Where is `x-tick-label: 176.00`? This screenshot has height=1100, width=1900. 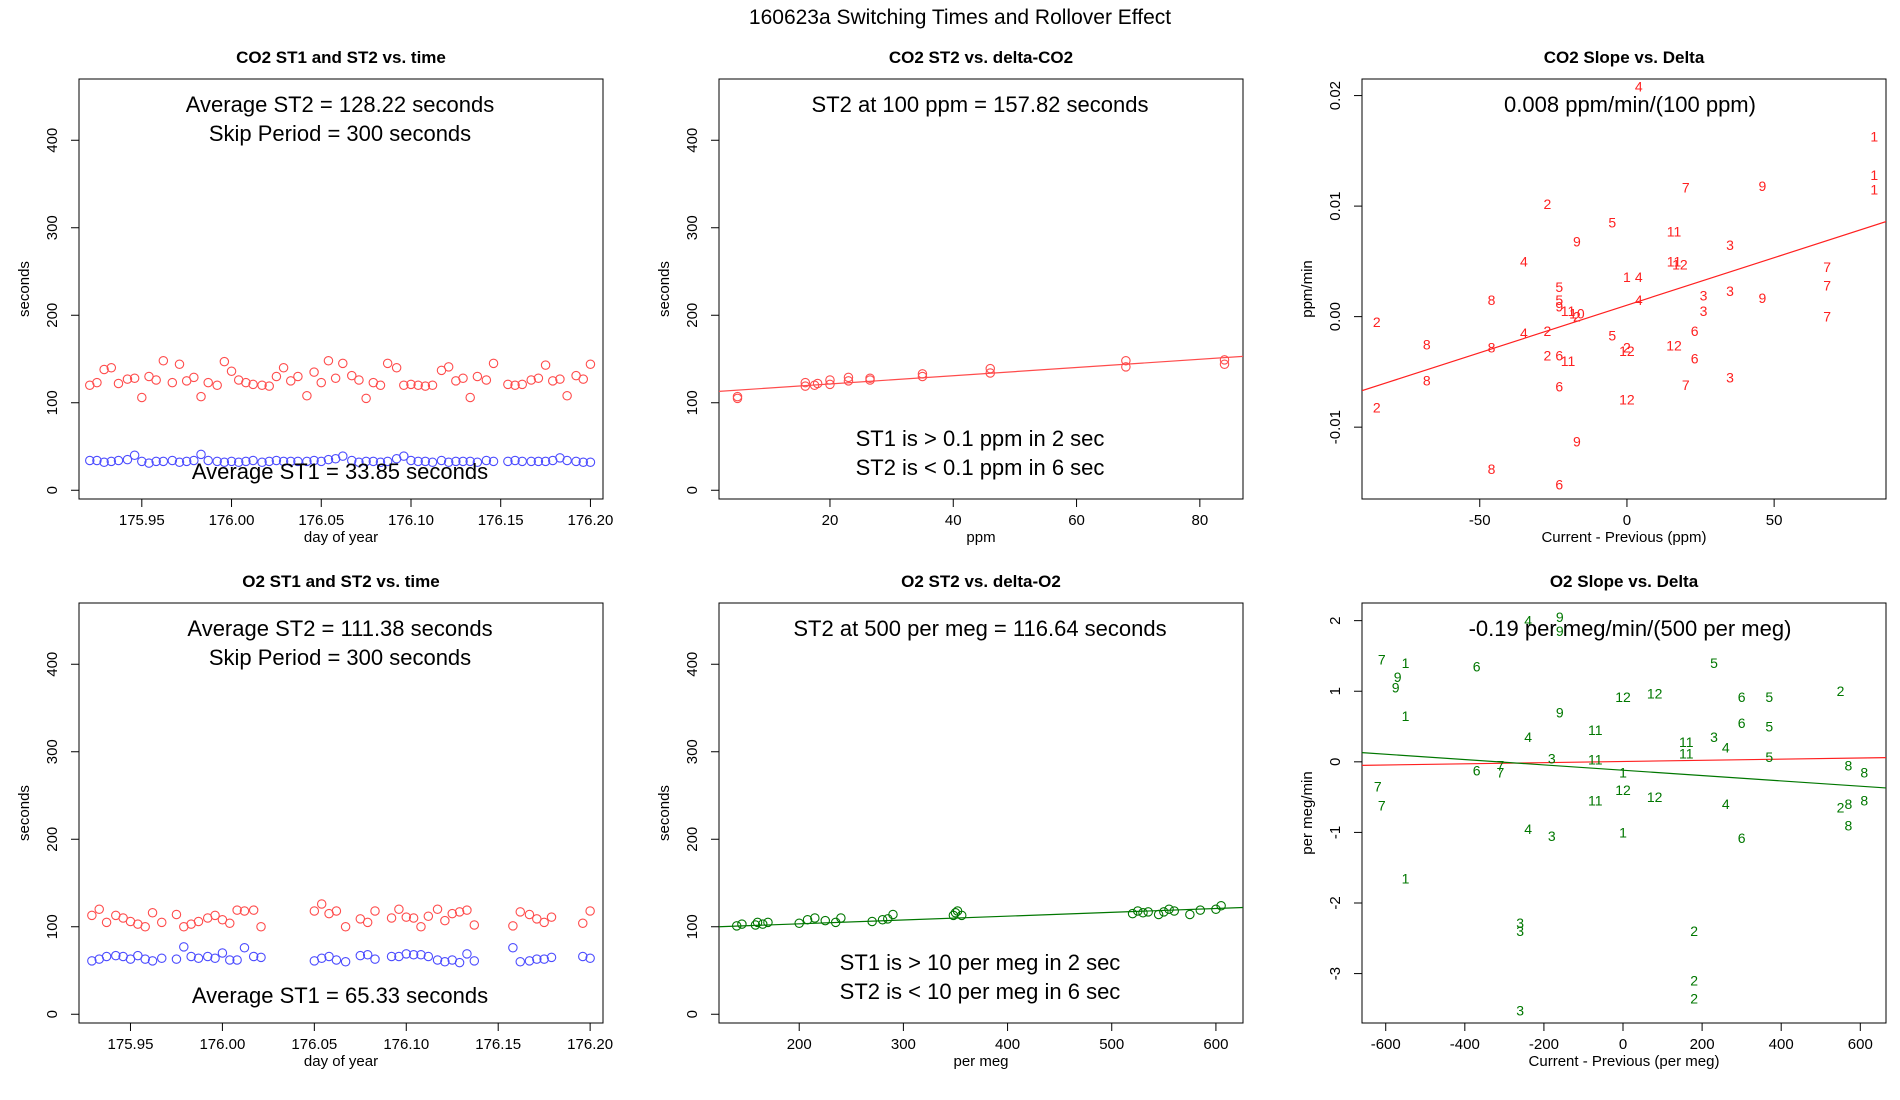 x-tick-label: 176.00 is located at coordinates (222, 1044).